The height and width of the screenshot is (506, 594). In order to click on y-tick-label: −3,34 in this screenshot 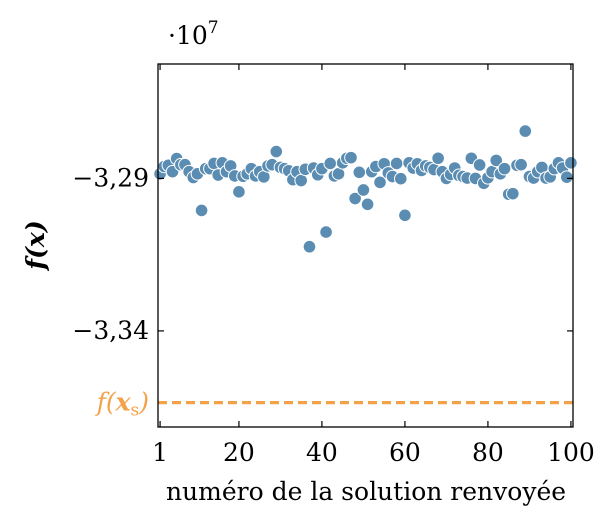, I will do `click(110, 330)`.